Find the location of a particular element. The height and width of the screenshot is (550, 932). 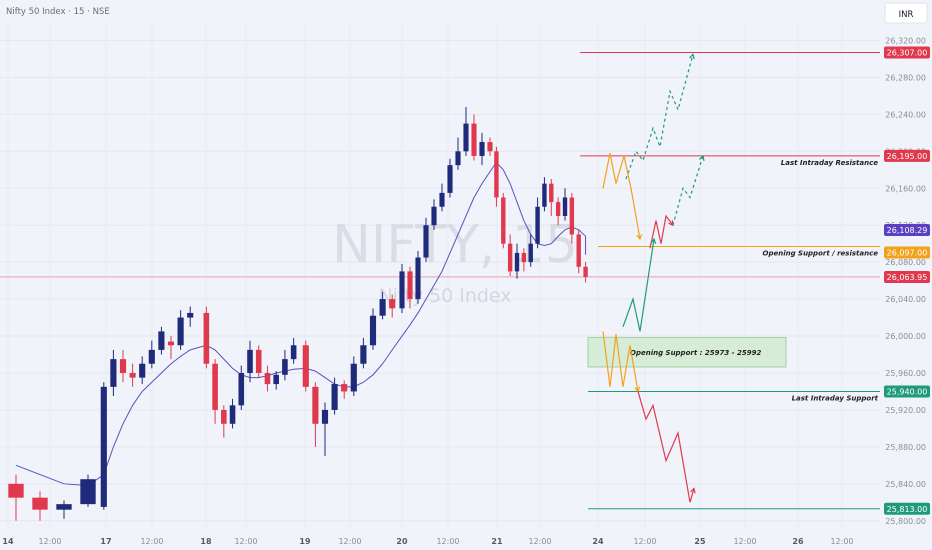

price-badge-label: 25,940.00 is located at coordinates (907, 391).